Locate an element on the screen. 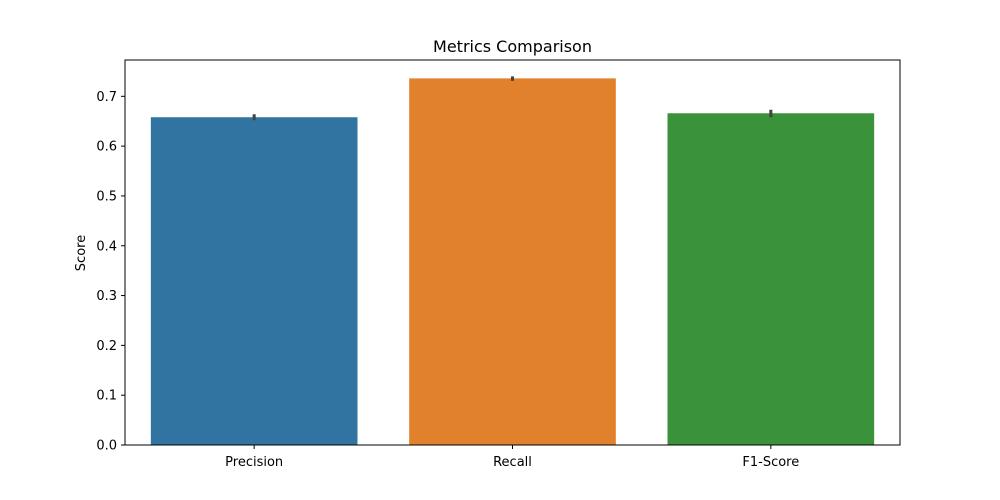 Image resolution: width=1000 pixels, height=500 pixels. x-tick-label: F1-Score is located at coordinates (770, 462).